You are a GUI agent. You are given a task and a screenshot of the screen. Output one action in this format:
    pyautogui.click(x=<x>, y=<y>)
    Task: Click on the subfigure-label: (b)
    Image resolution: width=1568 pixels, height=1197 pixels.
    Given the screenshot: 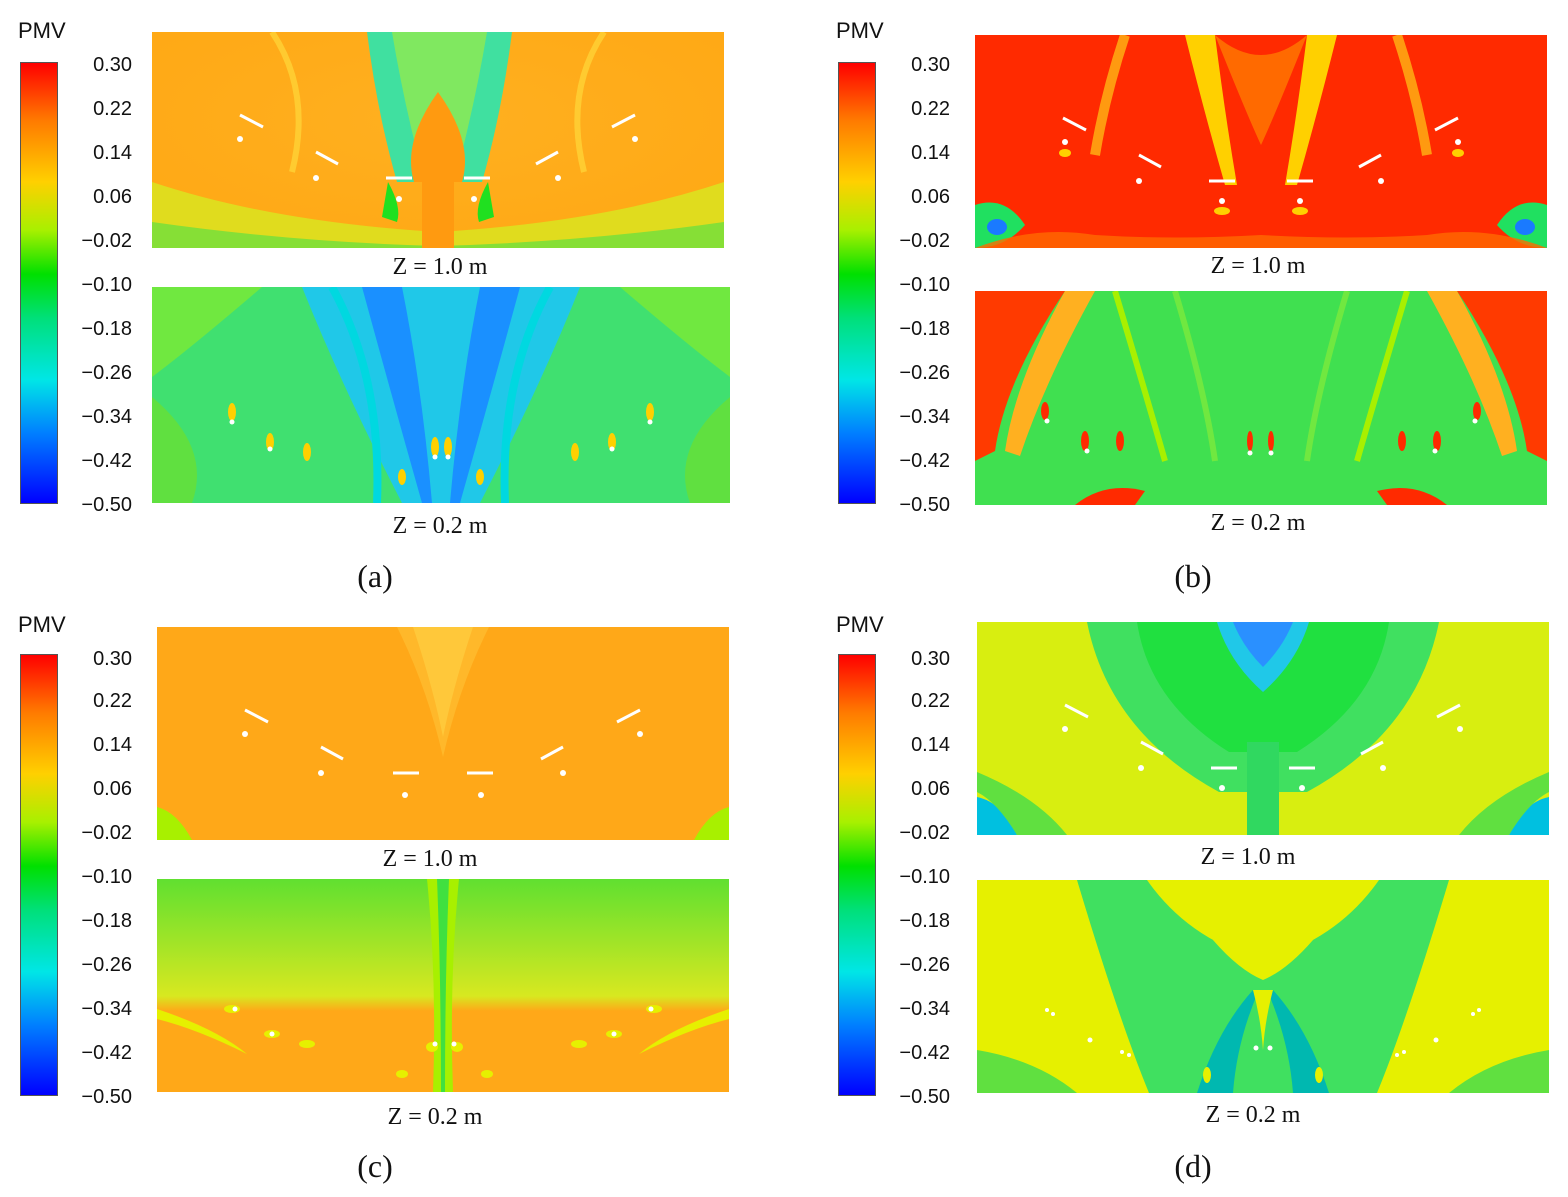 What is the action you would take?
    pyautogui.click(x=1193, y=576)
    